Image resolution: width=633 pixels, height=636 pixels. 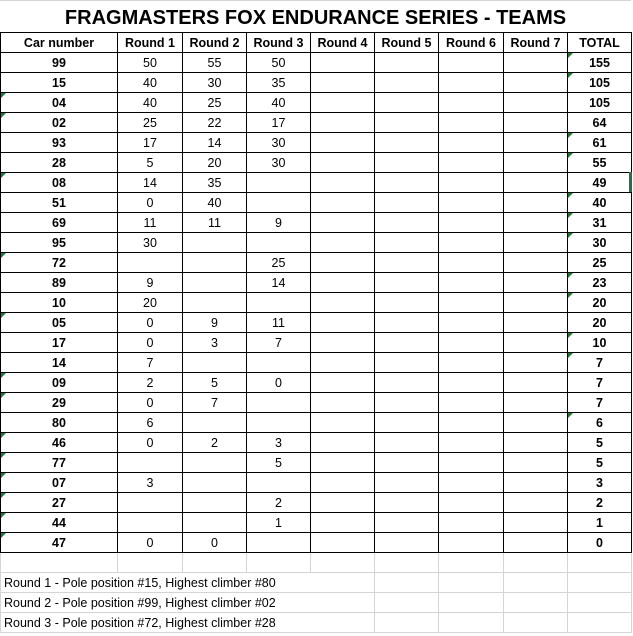 What do you see at coordinates (278, 522) in the screenshot?
I see `round-3-cell: 1` at bounding box center [278, 522].